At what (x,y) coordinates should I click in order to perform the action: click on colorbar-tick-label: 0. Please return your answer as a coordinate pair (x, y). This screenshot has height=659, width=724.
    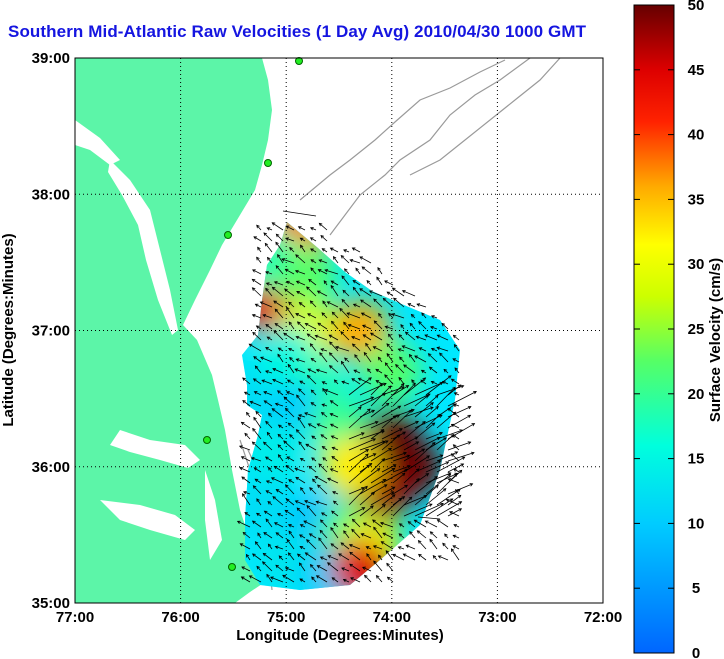
    Looking at the image, I should click on (696, 652).